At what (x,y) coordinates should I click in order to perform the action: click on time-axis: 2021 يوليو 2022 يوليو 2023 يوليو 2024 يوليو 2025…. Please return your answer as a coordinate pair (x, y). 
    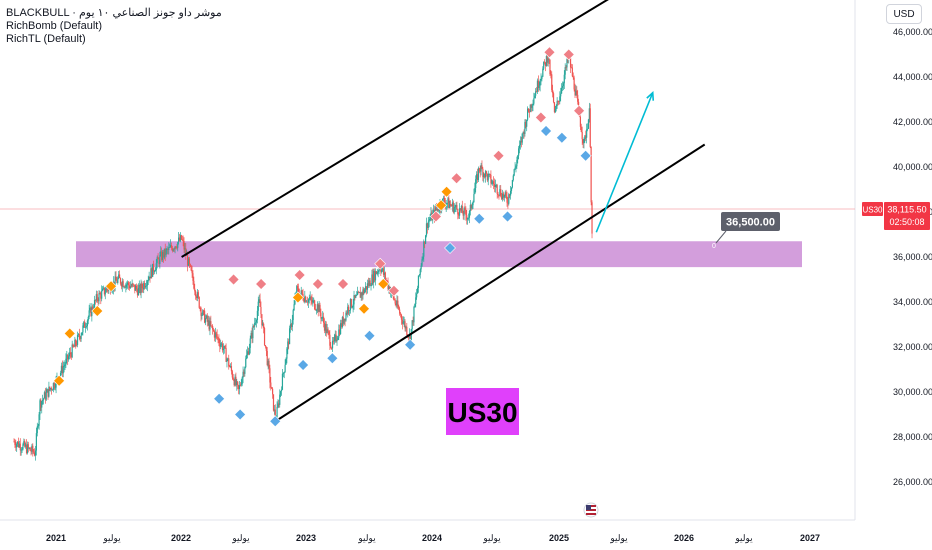
    Looking at the image, I should click on (433, 538).